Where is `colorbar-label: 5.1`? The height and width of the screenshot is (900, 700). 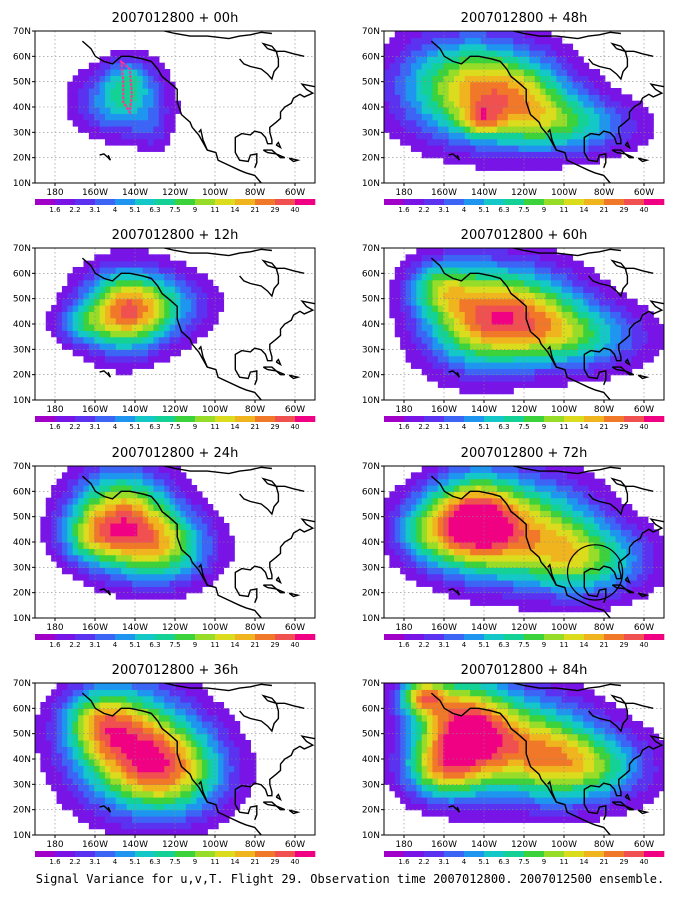 colorbar-label: 5.1 is located at coordinates (134, 210).